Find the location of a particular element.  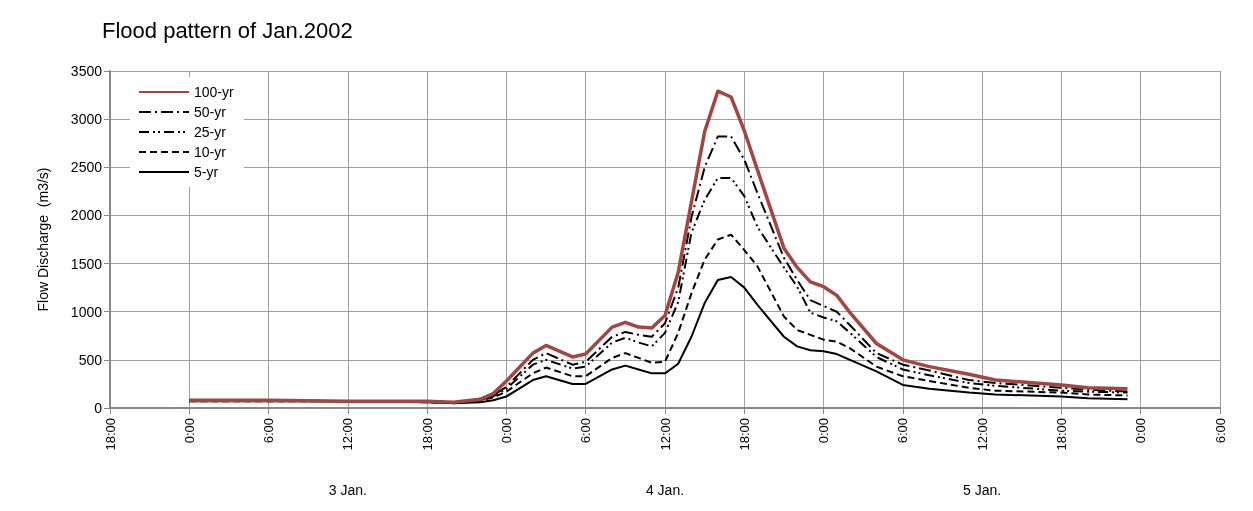

y-tick-label: 2500 is located at coordinates (86, 167).